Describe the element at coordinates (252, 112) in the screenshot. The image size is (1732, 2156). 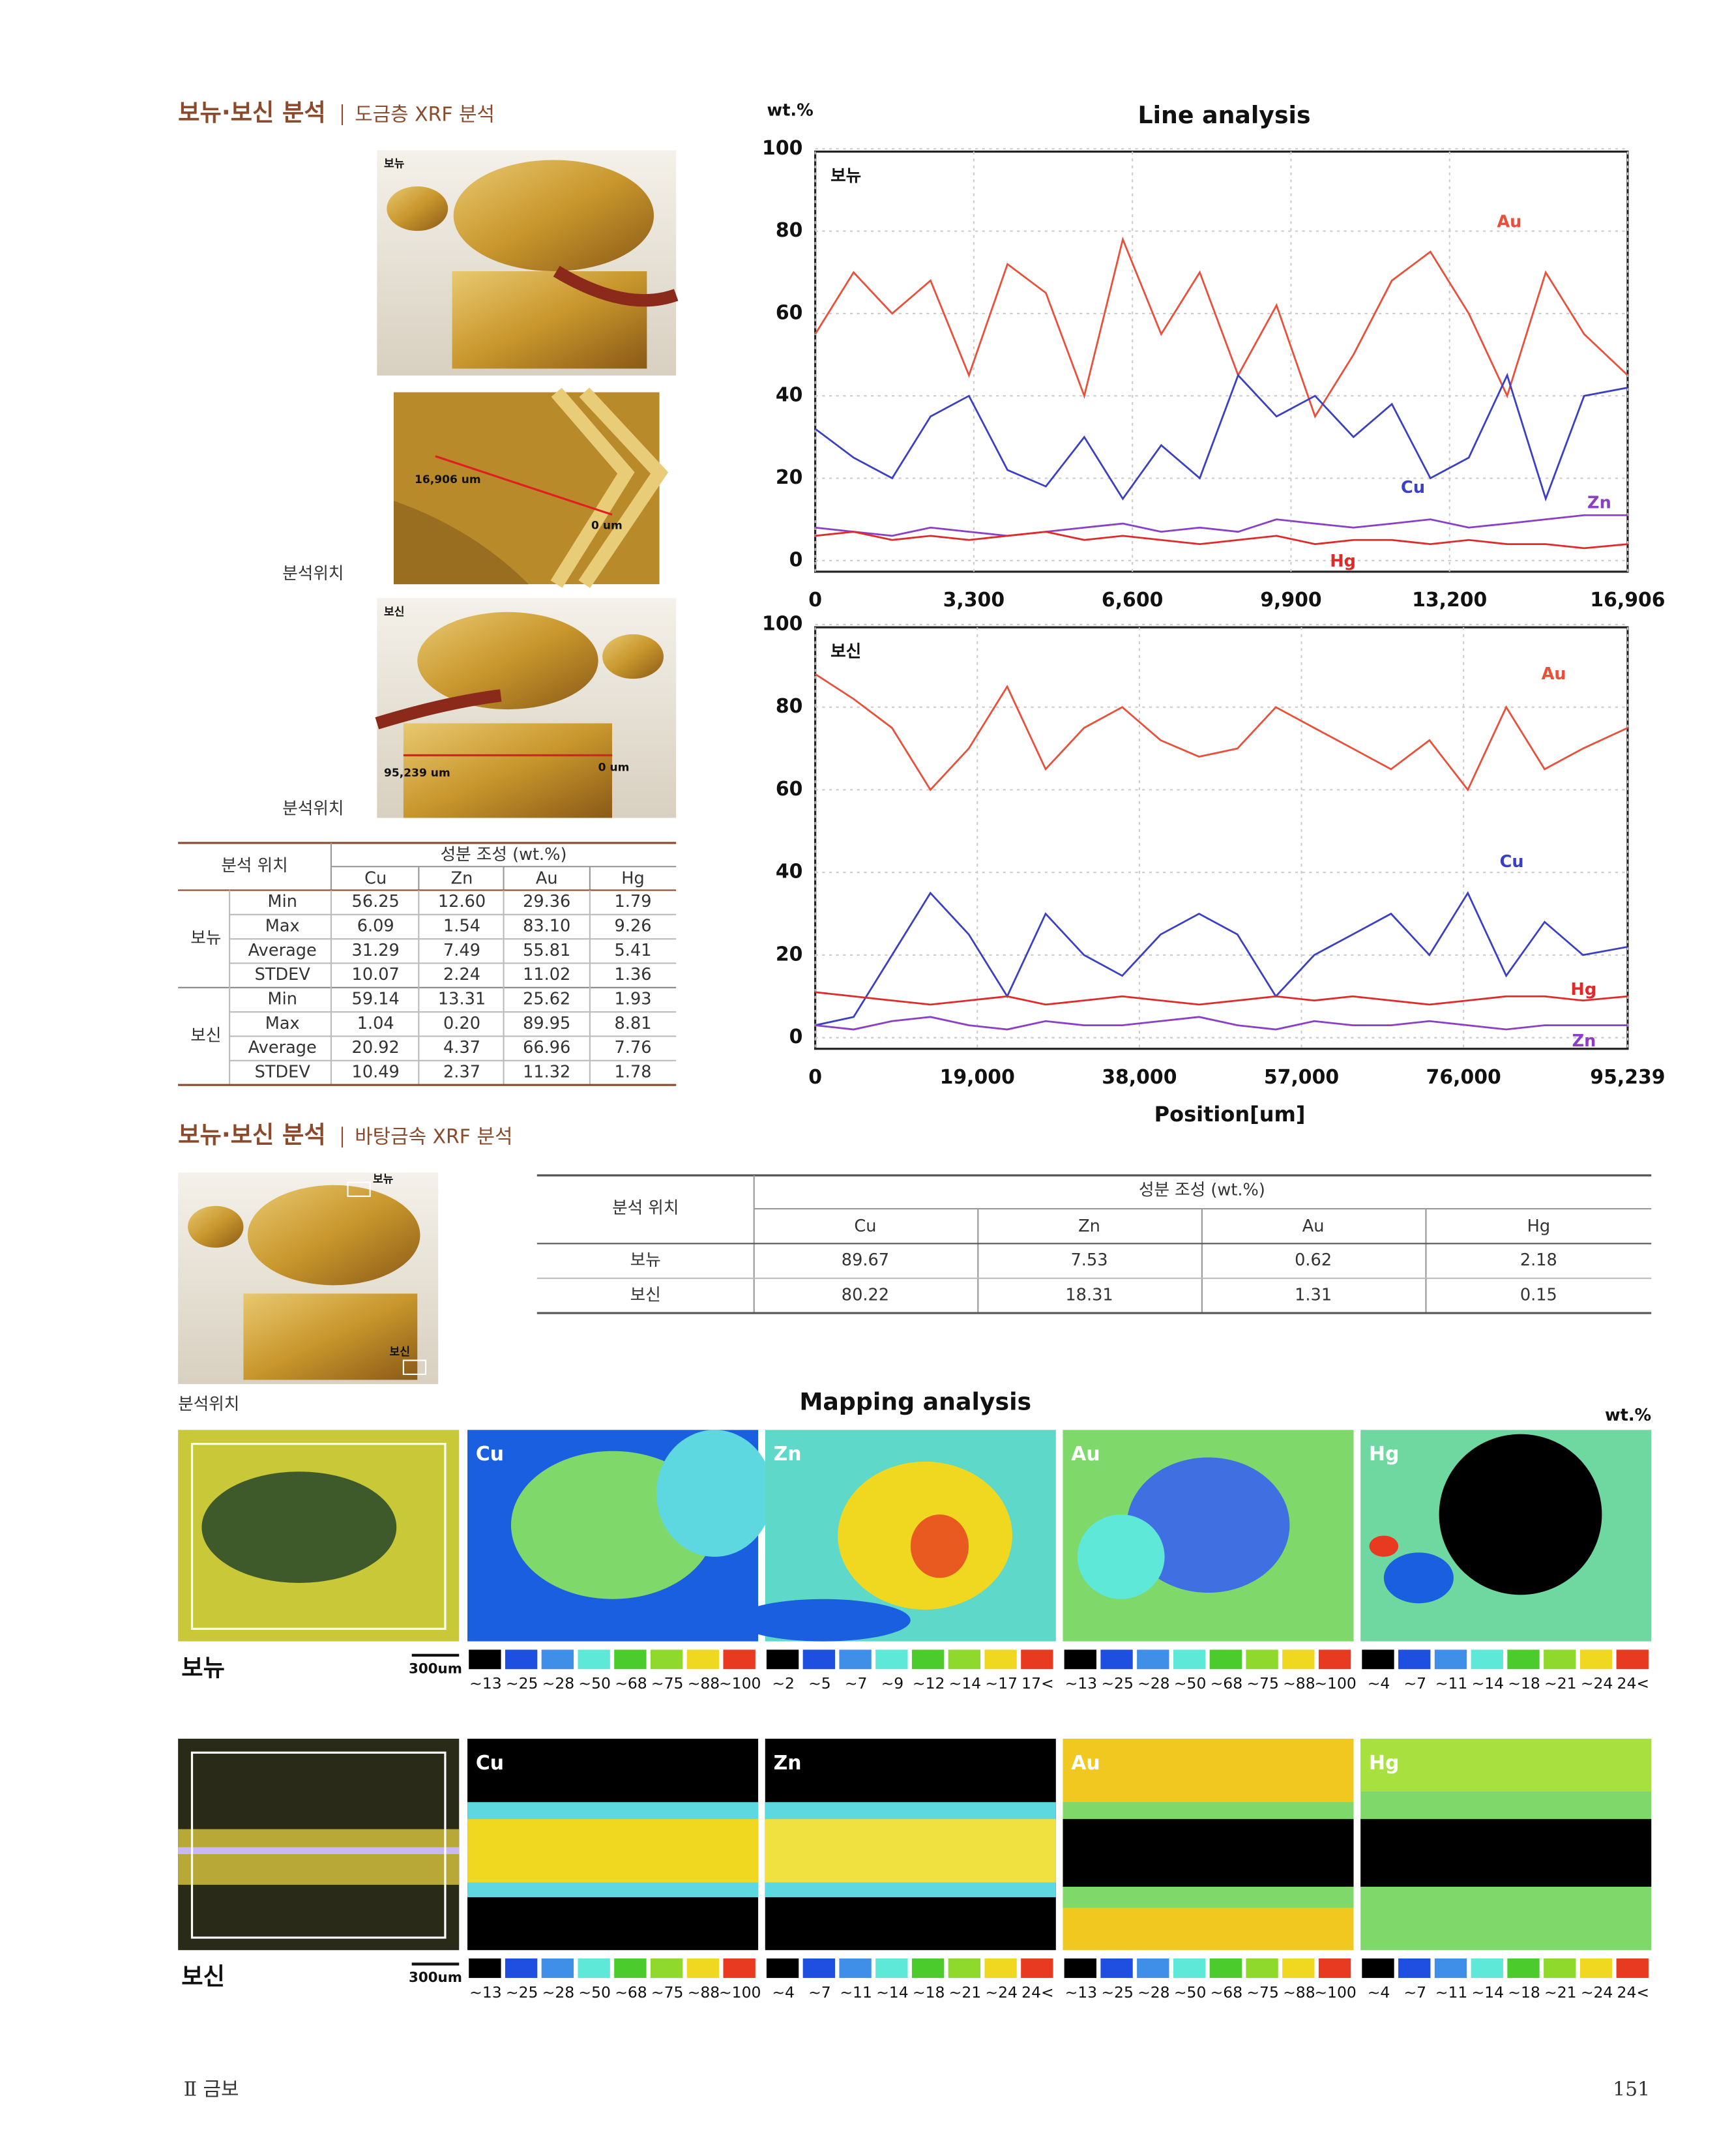
I see `section-title: 보뉴·보신 분석` at that location.